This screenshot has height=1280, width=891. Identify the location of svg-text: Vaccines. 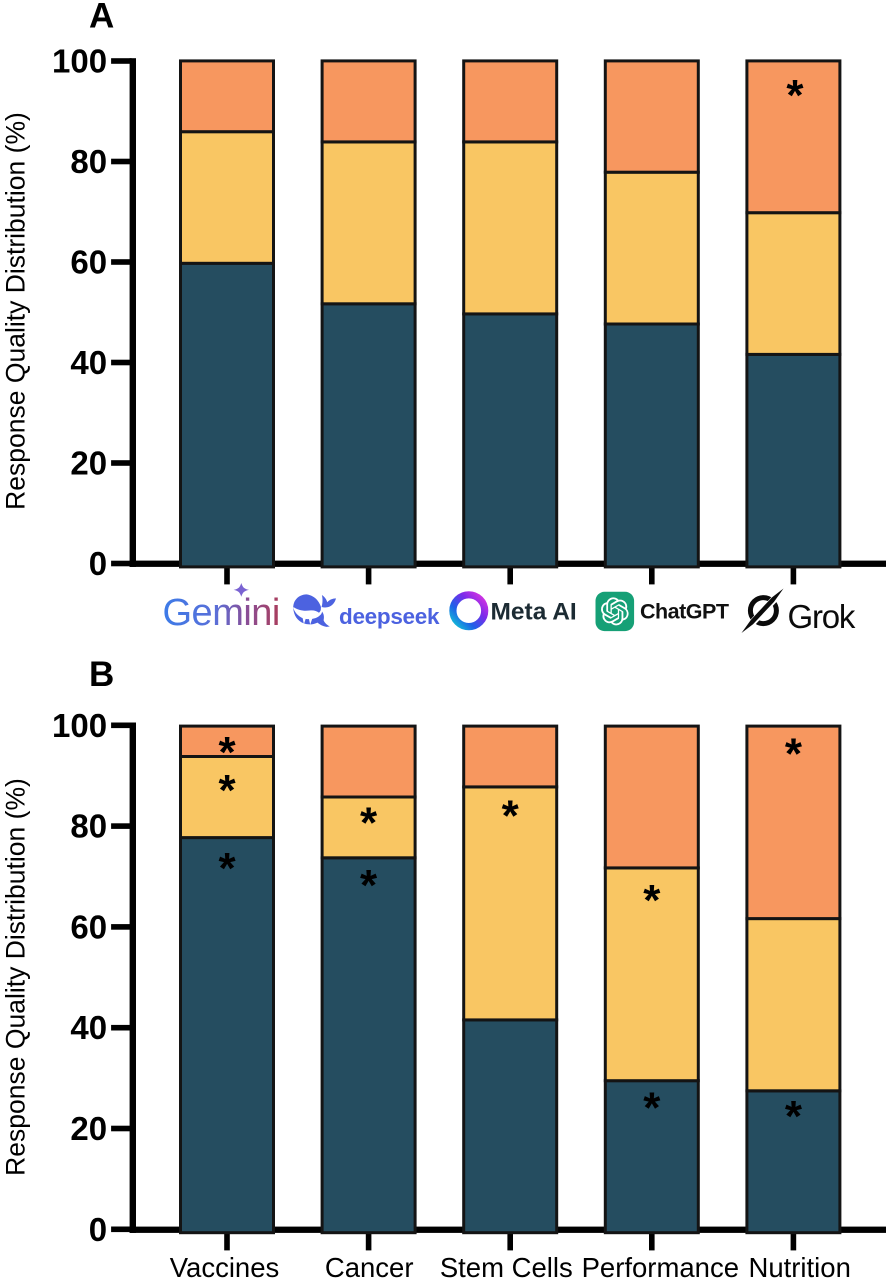
(225, 1266).